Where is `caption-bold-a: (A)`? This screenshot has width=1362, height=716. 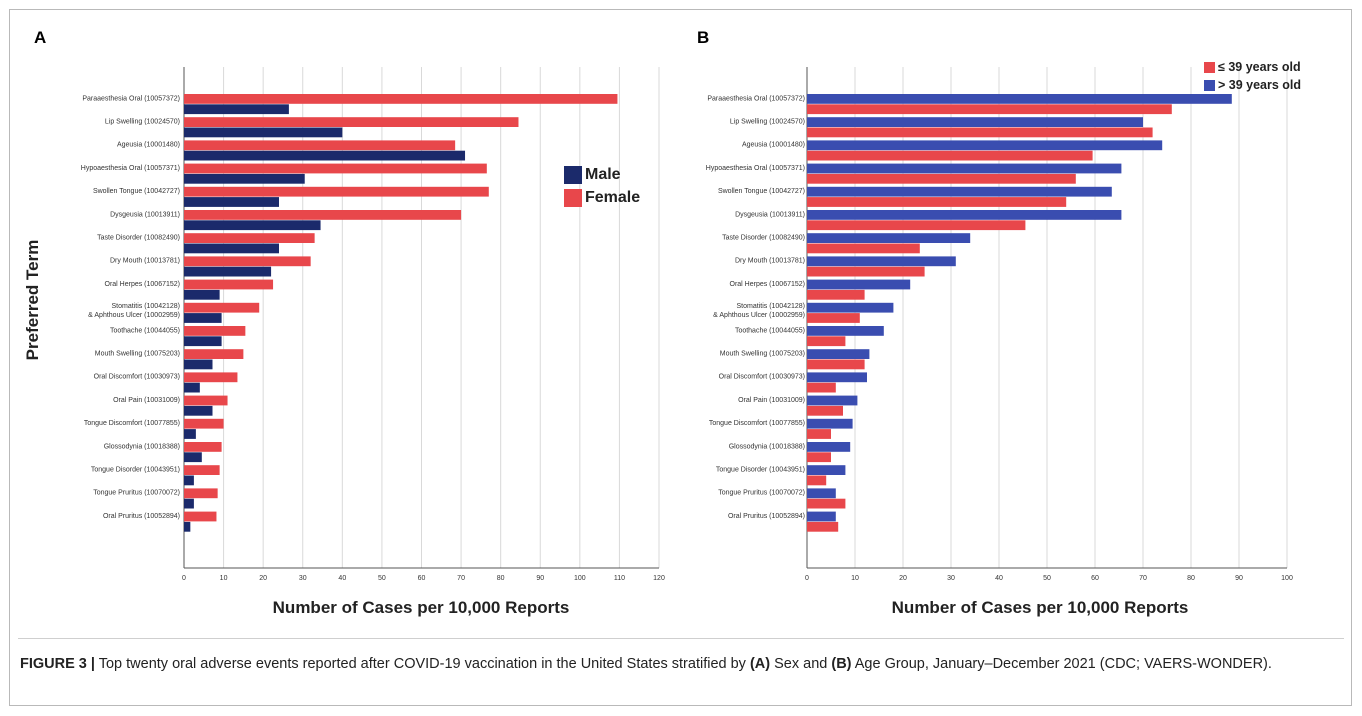 caption-bold-a: (A) is located at coordinates (760, 664).